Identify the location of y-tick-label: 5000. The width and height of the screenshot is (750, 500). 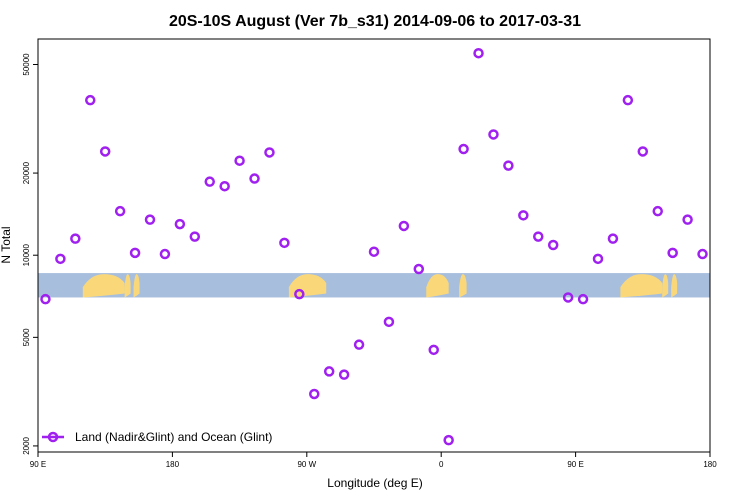
(26, 337).